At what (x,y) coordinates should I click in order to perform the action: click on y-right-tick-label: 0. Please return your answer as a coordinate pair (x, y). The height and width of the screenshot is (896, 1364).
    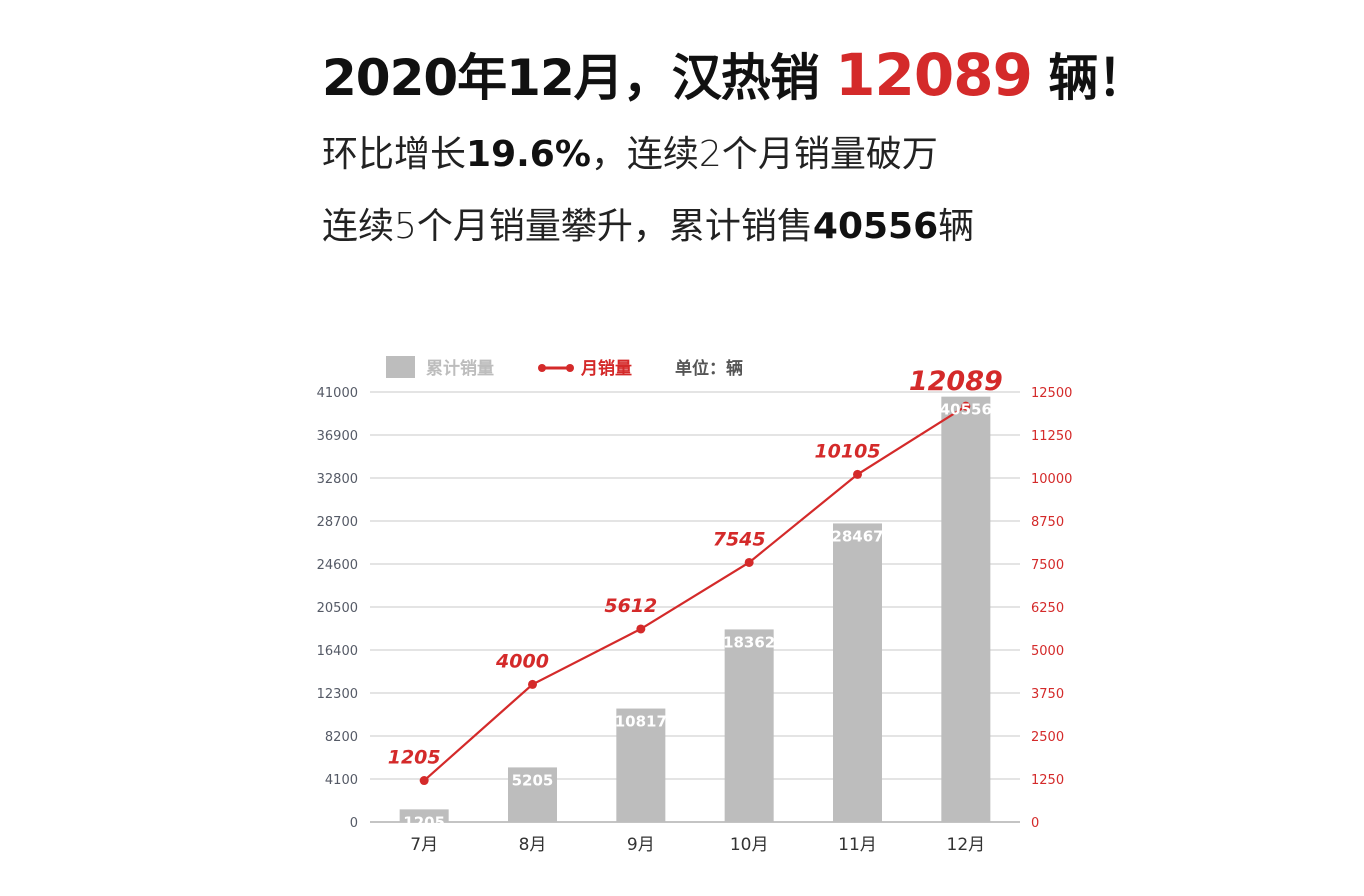
    Looking at the image, I should click on (1035, 823).